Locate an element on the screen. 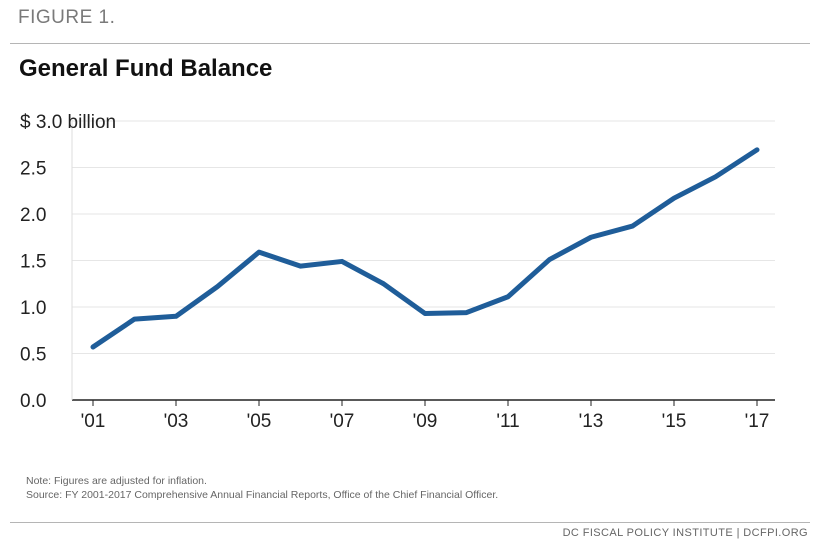  y-tick-label-1: 0.5 is located at coordinates (33, 355).